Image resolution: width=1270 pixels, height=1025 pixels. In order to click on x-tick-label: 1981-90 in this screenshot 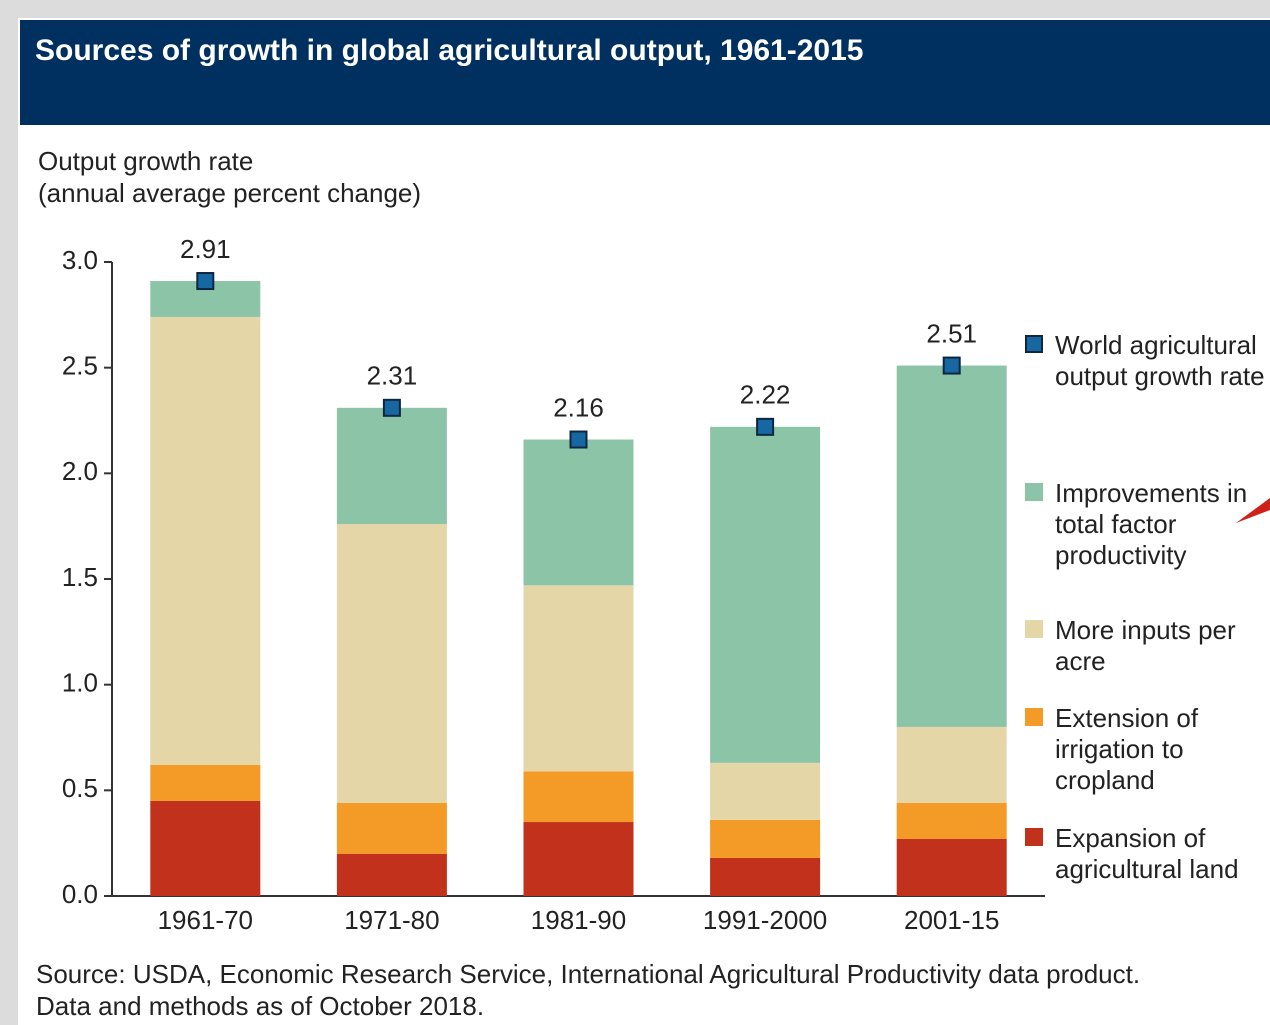, I will do `click(578, 920)`.